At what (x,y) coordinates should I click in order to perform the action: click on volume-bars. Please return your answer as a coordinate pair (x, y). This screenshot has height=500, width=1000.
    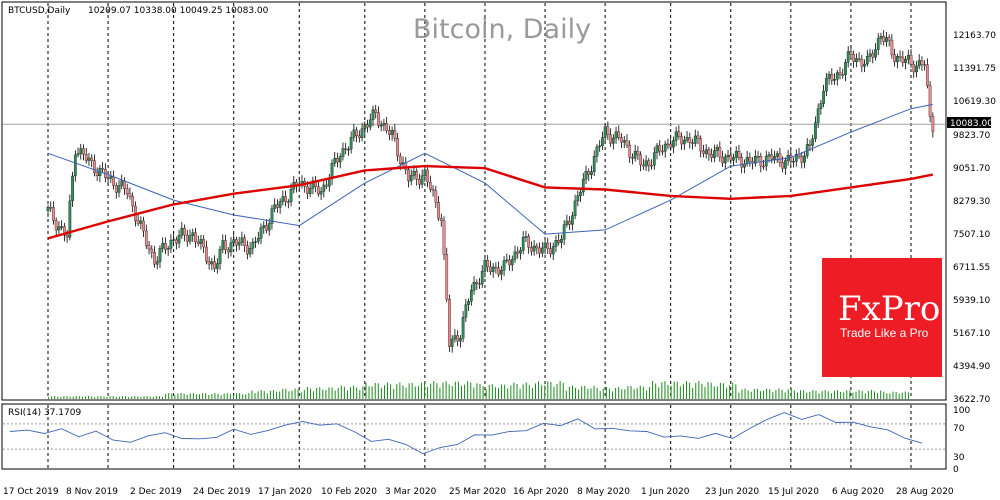
    Looking at the image, I should click on (478, 390).